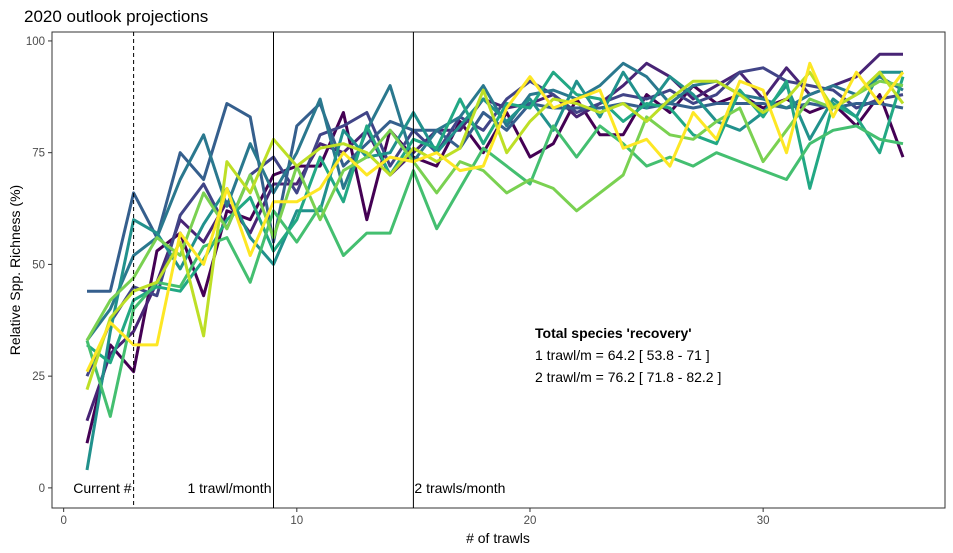 Image resolution: width=953 pixels, height=553 pixels. Describe the element at coordinates (15, 270) in the screenshot. I see `y-axis-title: Relative Spp. Richness (%)` at that location.